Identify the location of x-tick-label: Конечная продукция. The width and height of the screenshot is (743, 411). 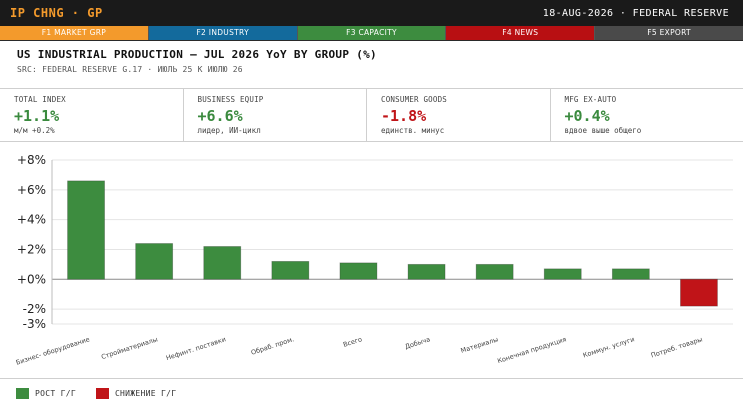
(531, 350).